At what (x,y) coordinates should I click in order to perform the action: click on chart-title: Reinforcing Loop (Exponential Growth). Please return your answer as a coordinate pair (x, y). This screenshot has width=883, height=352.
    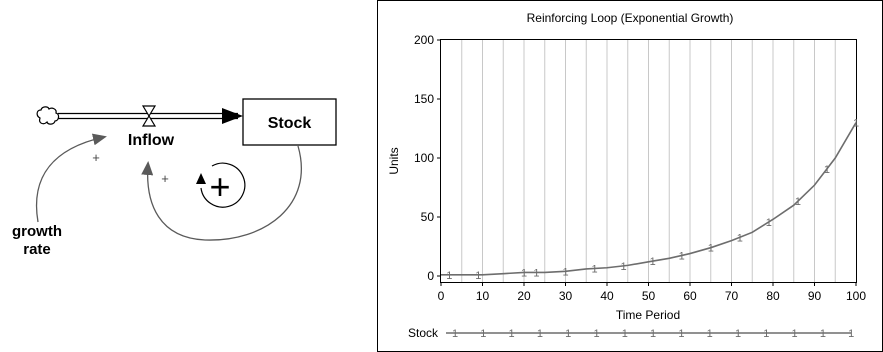
    Looking at the image, I should click on (630, 18).